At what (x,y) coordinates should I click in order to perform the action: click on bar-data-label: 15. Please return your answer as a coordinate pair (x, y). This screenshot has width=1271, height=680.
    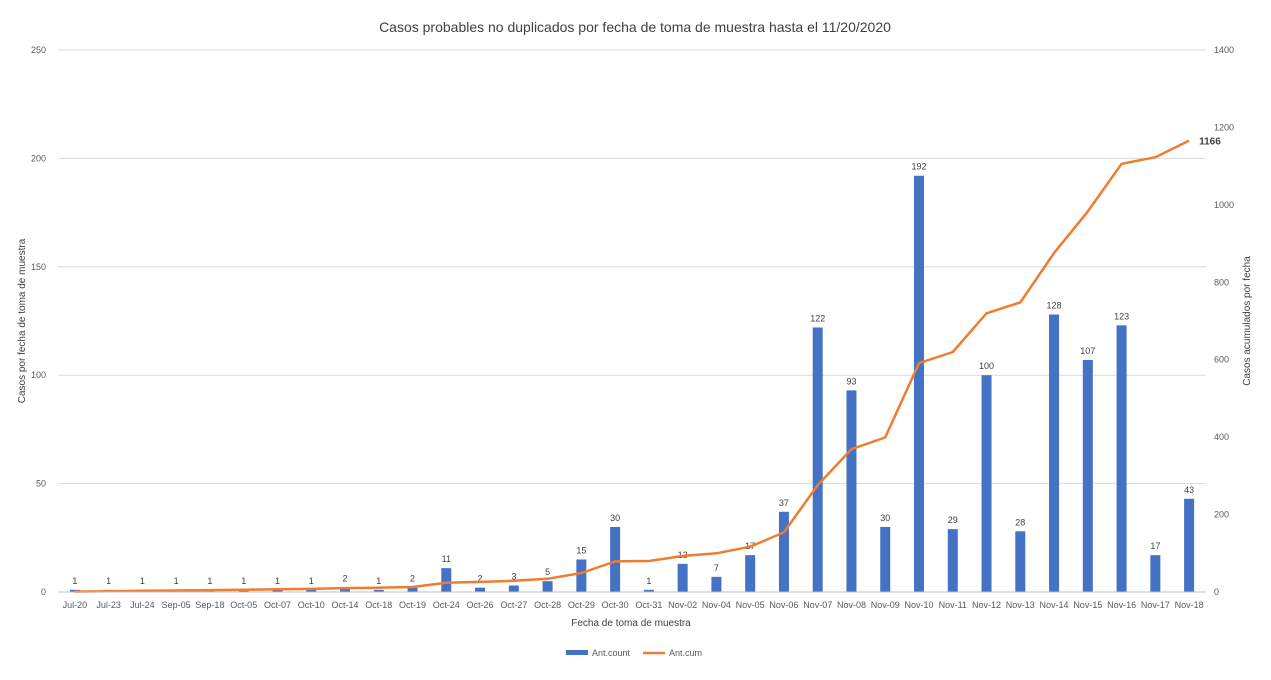
    Looking at the image, I should click on (581, 550).